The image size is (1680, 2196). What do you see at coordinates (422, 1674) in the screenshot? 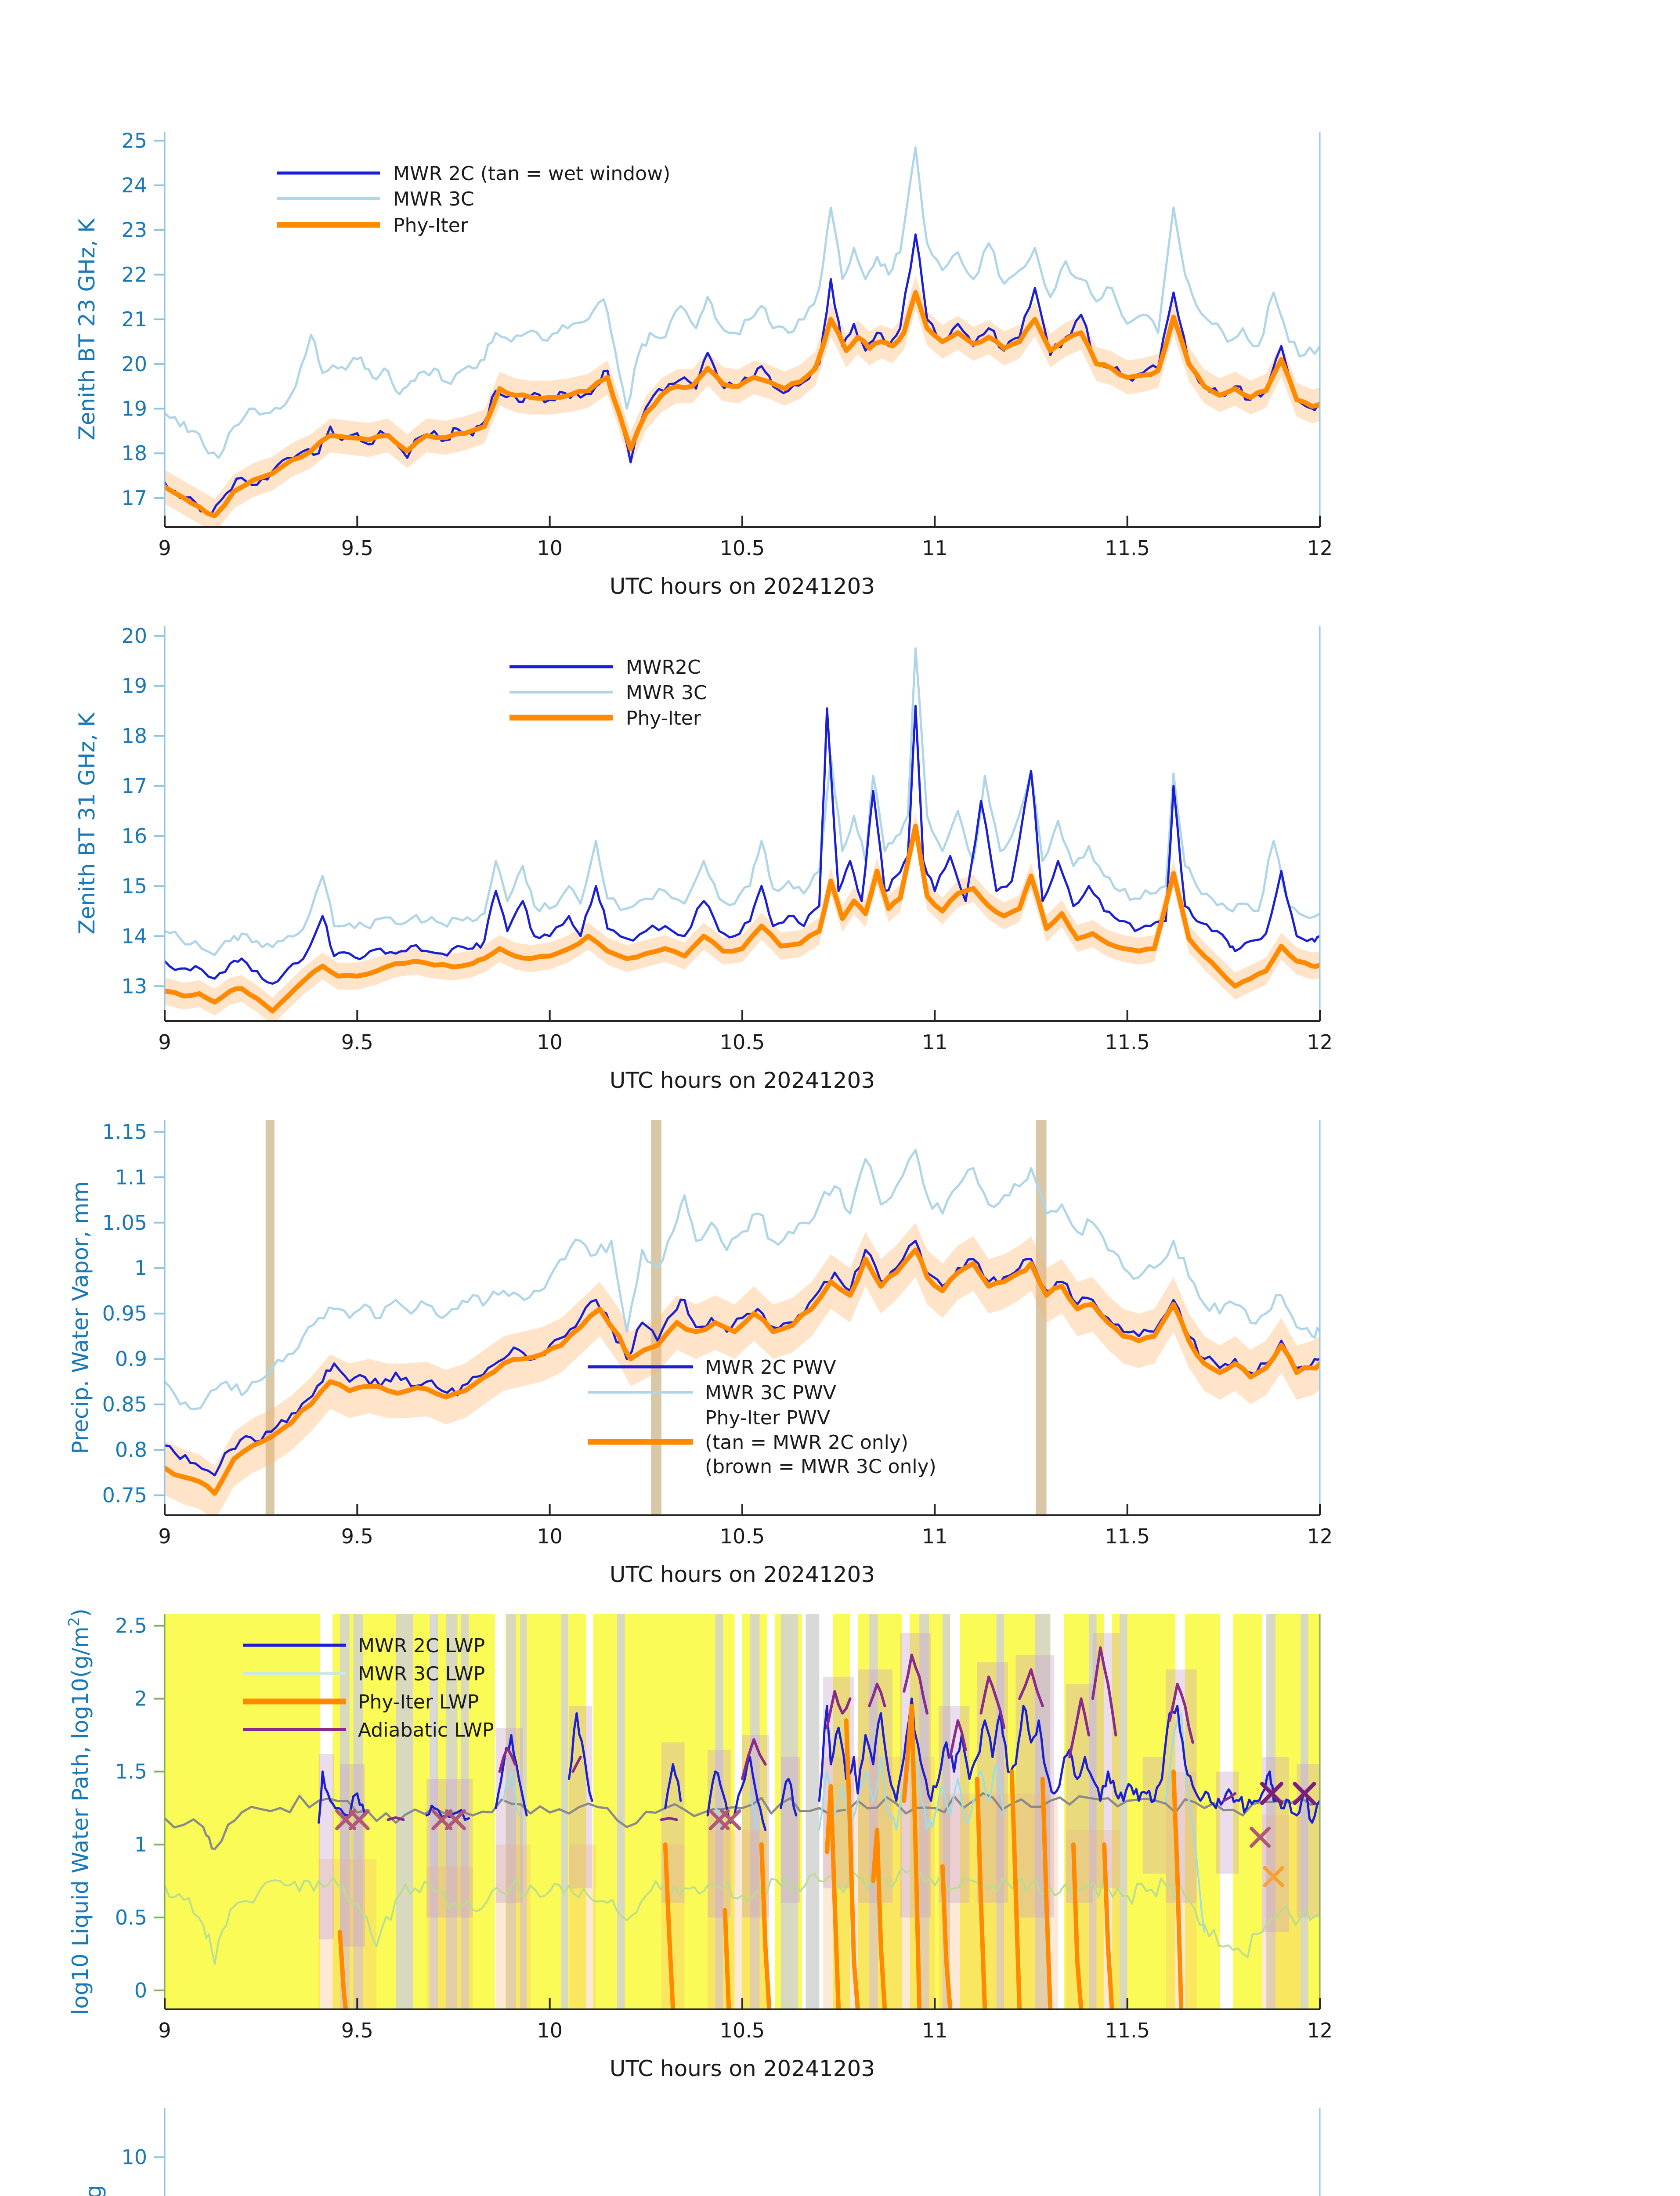
I see `legend-label: MWR 3C LWP` at bounding box center [422, 1674].